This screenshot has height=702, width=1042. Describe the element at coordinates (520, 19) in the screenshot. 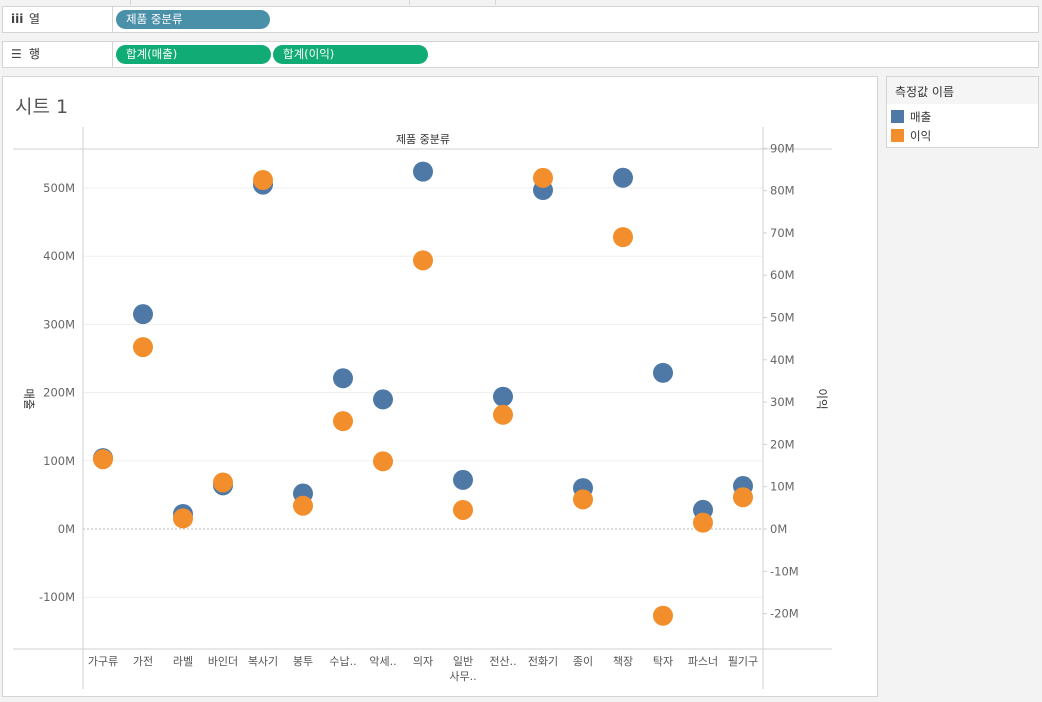

I see `columns-shelf: iii 열 제품 중분류` at that location.